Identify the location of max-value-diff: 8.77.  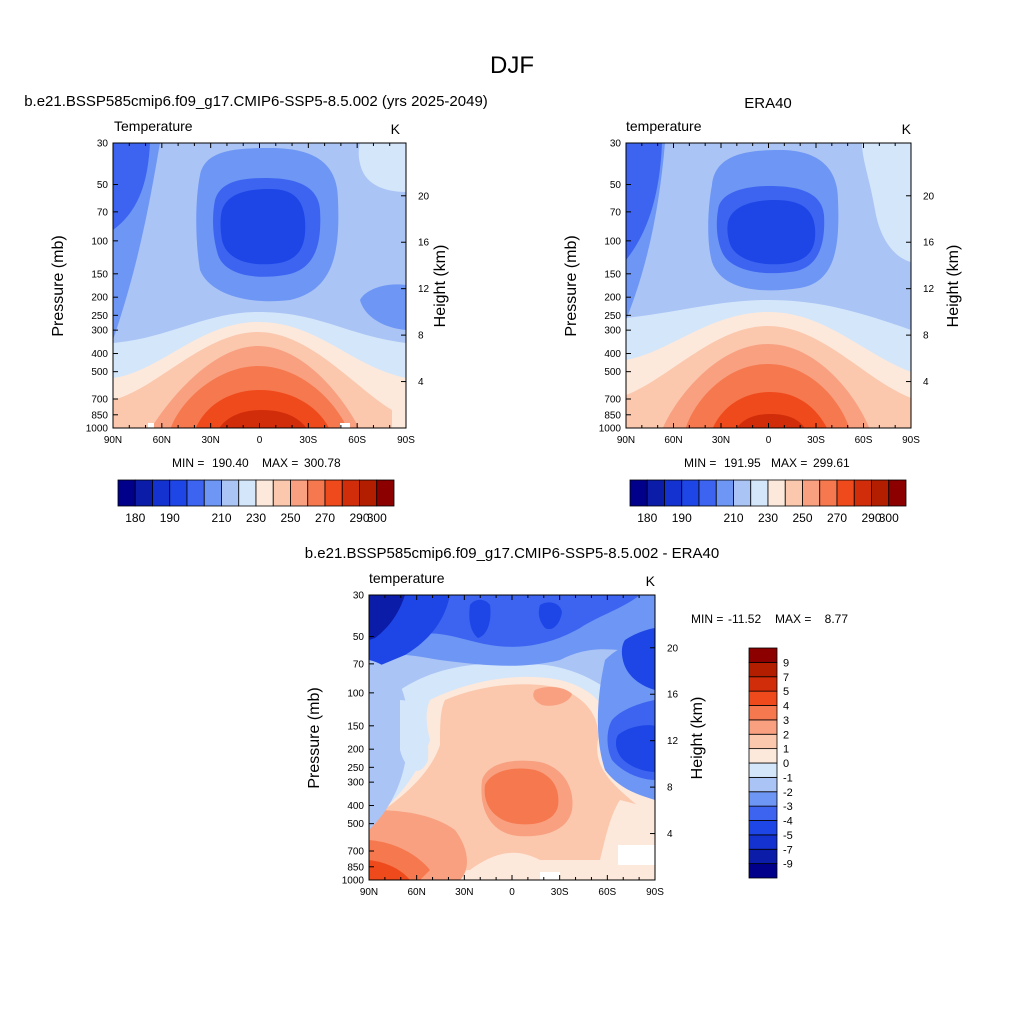
(833, 619).